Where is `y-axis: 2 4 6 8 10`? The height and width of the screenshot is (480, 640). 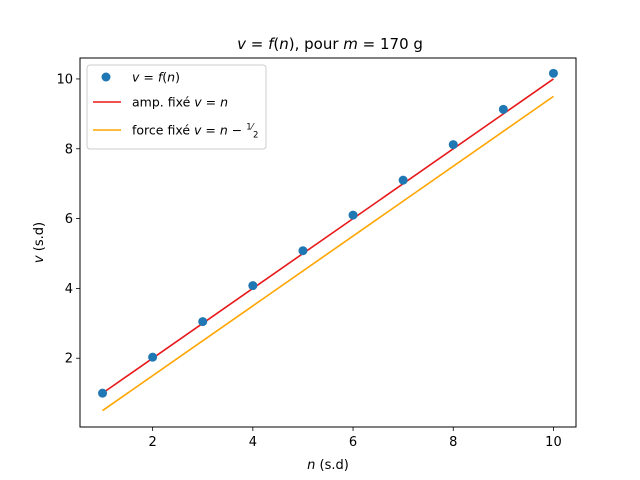 y-axis: 2 4 6 8 10 is located at coordinates (68, 219).